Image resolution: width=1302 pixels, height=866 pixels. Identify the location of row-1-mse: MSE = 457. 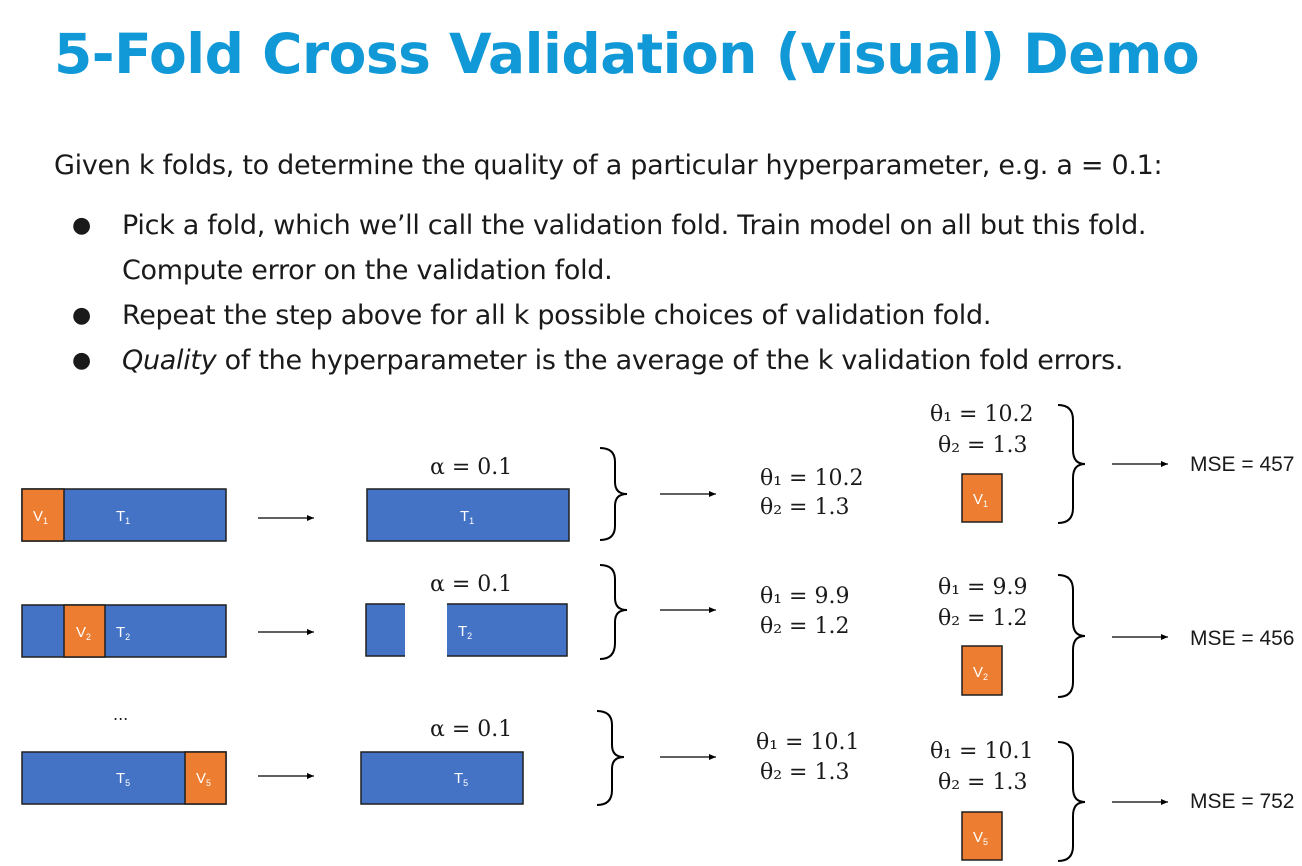
(1242, 464).